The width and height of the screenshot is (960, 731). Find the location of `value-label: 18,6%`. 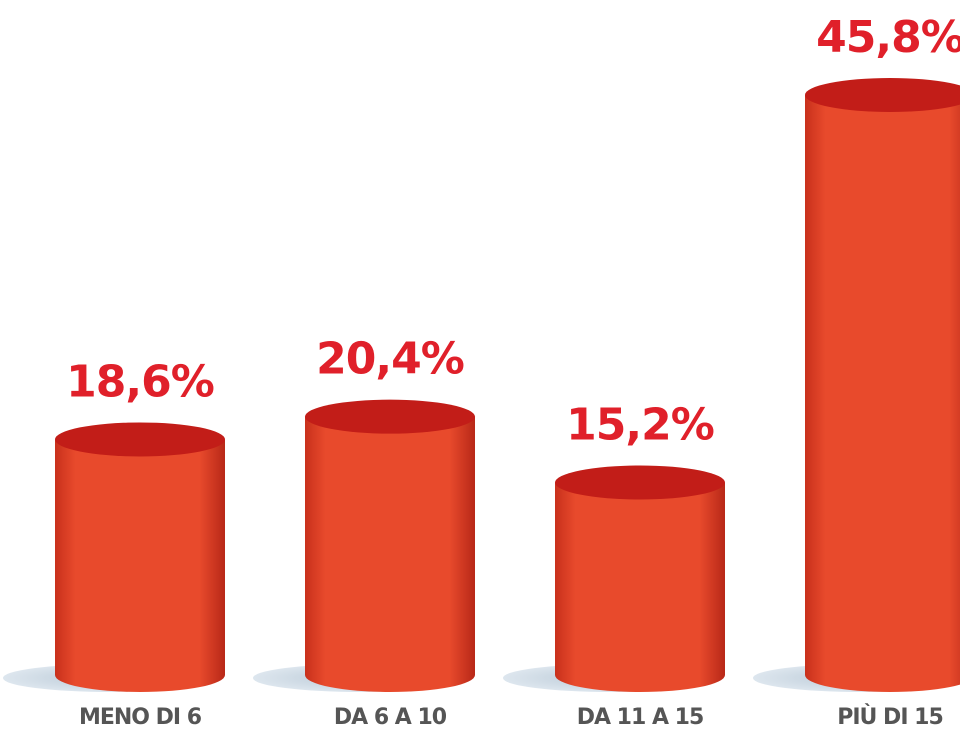

value-label: 18,6% is located at coordinates (140, 381).